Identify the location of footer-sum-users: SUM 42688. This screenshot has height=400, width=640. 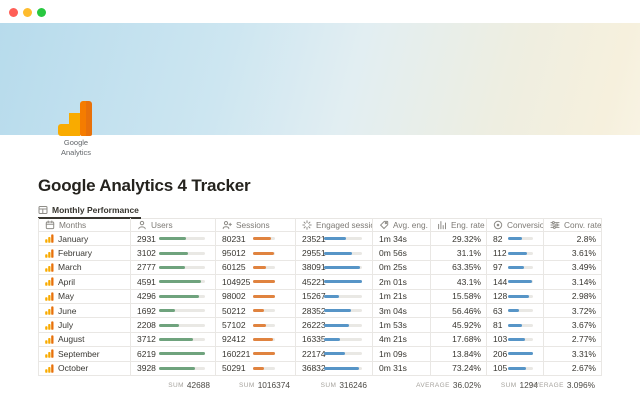
(172, 385).